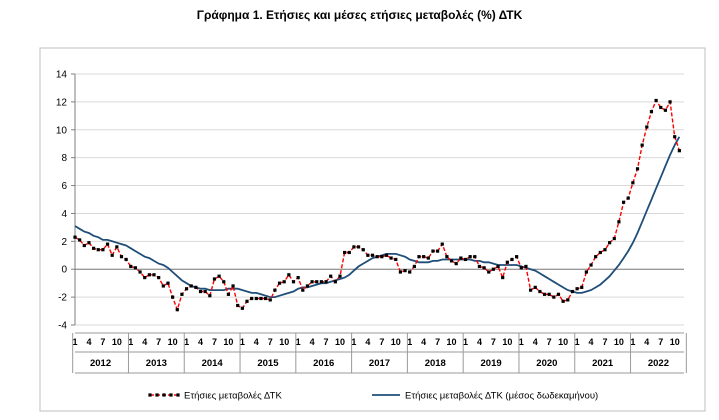  I want to click on x-year-label: 2020, so click(546, 363).